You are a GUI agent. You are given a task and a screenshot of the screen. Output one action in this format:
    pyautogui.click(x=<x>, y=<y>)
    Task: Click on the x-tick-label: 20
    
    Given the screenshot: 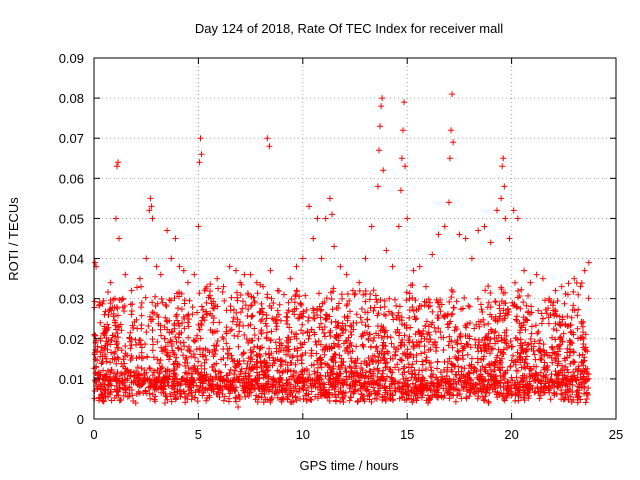 What is the action you would take?
    pyautogui.click(x=511, y=434)
    